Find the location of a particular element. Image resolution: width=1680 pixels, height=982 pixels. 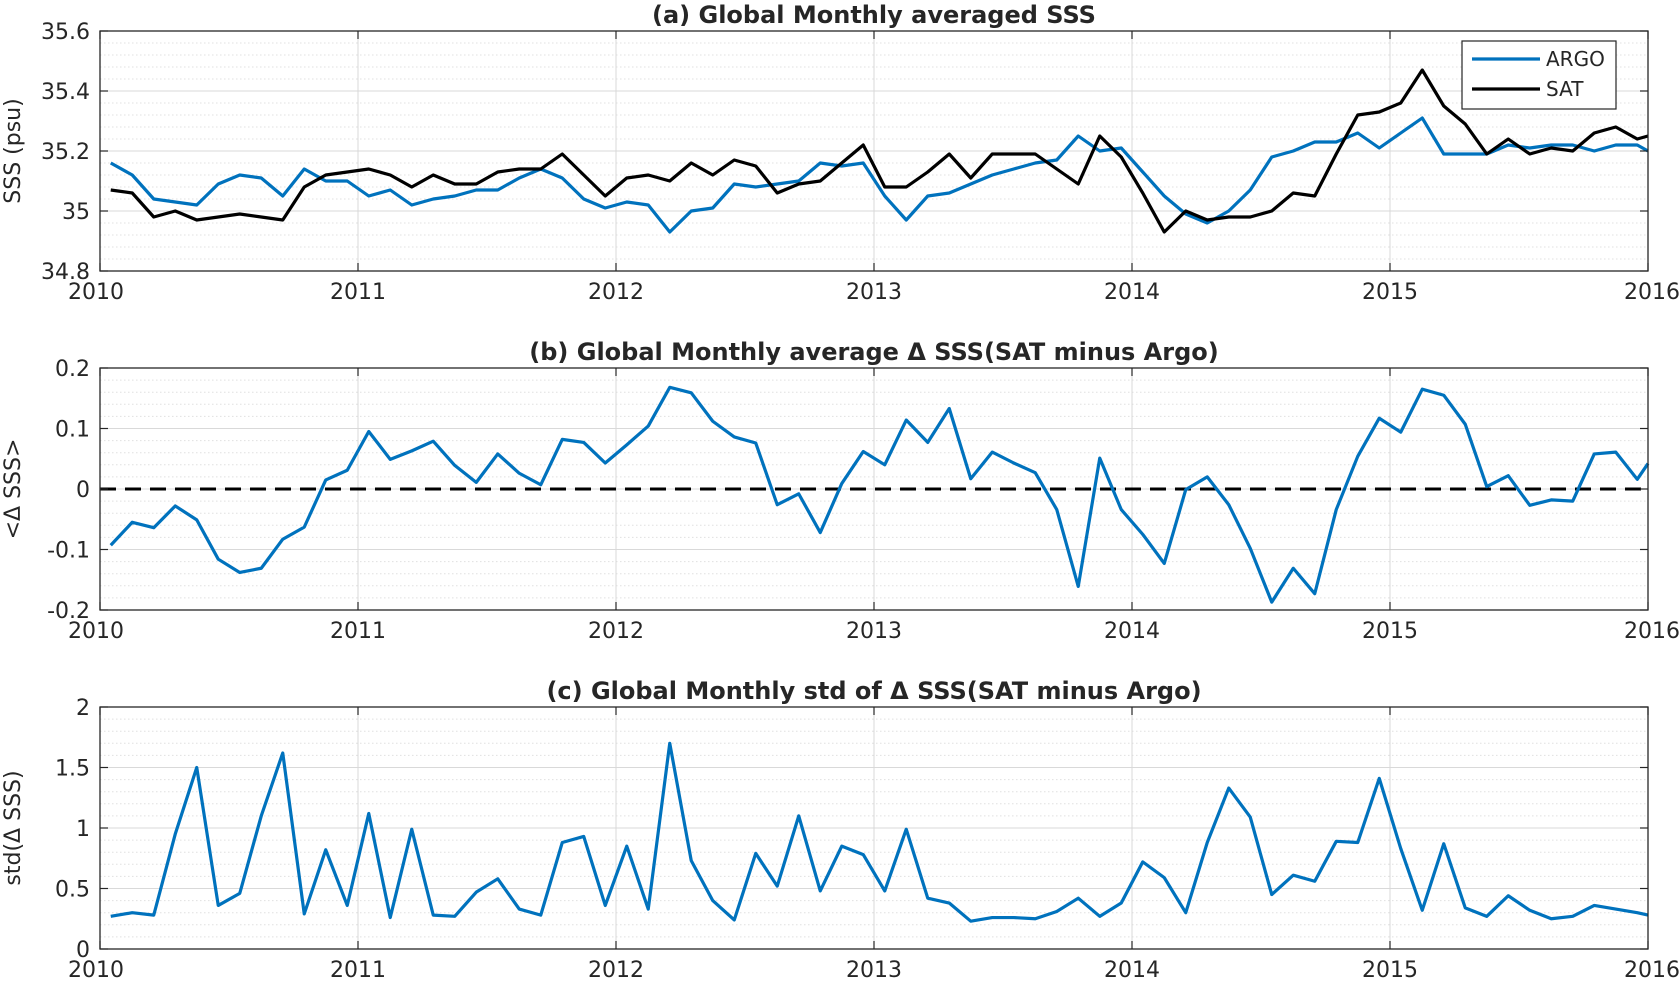

y-tick-label: 0.1 is located at coordinates (72, 430).